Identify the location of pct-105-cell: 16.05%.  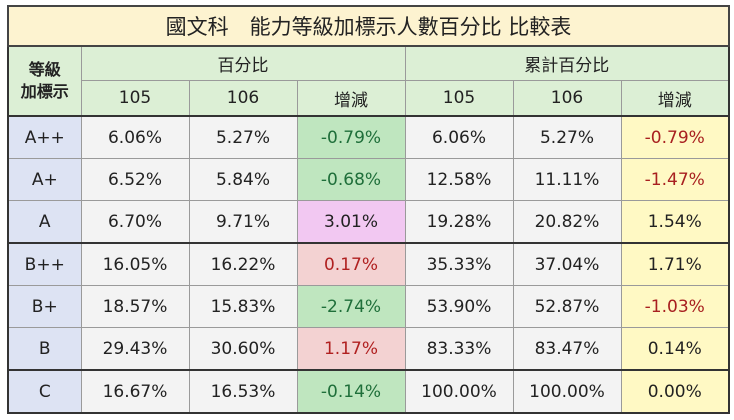
(135, 264).